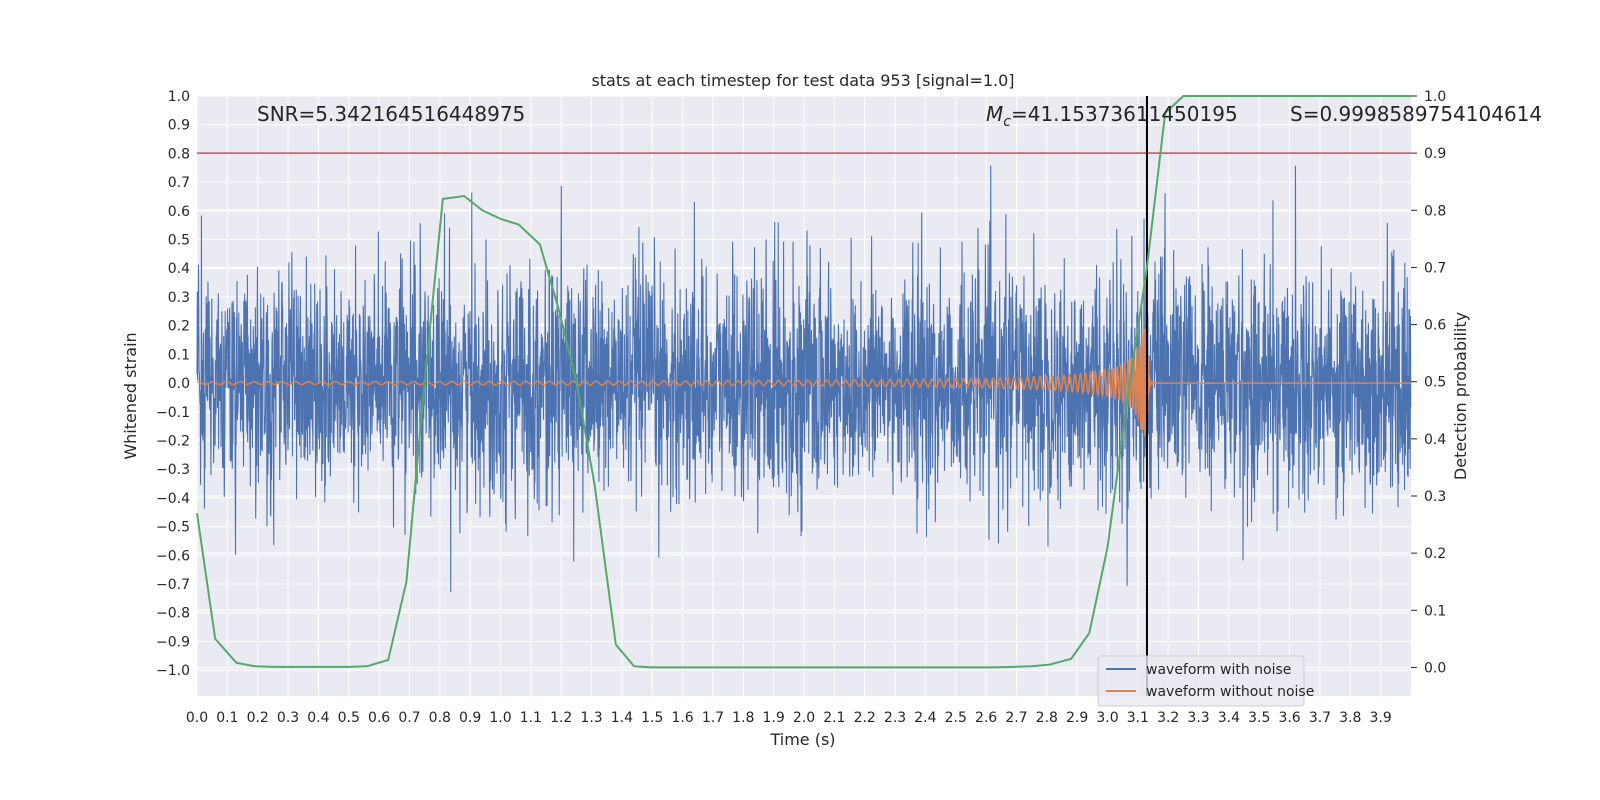 Image resolution: width=1600 pixels, height=800 pixels. What do you see at coordinates (1435, 611) in the screenshot?
I see `y2-tick-label: 0.1` at bounding box center [1435, 611].